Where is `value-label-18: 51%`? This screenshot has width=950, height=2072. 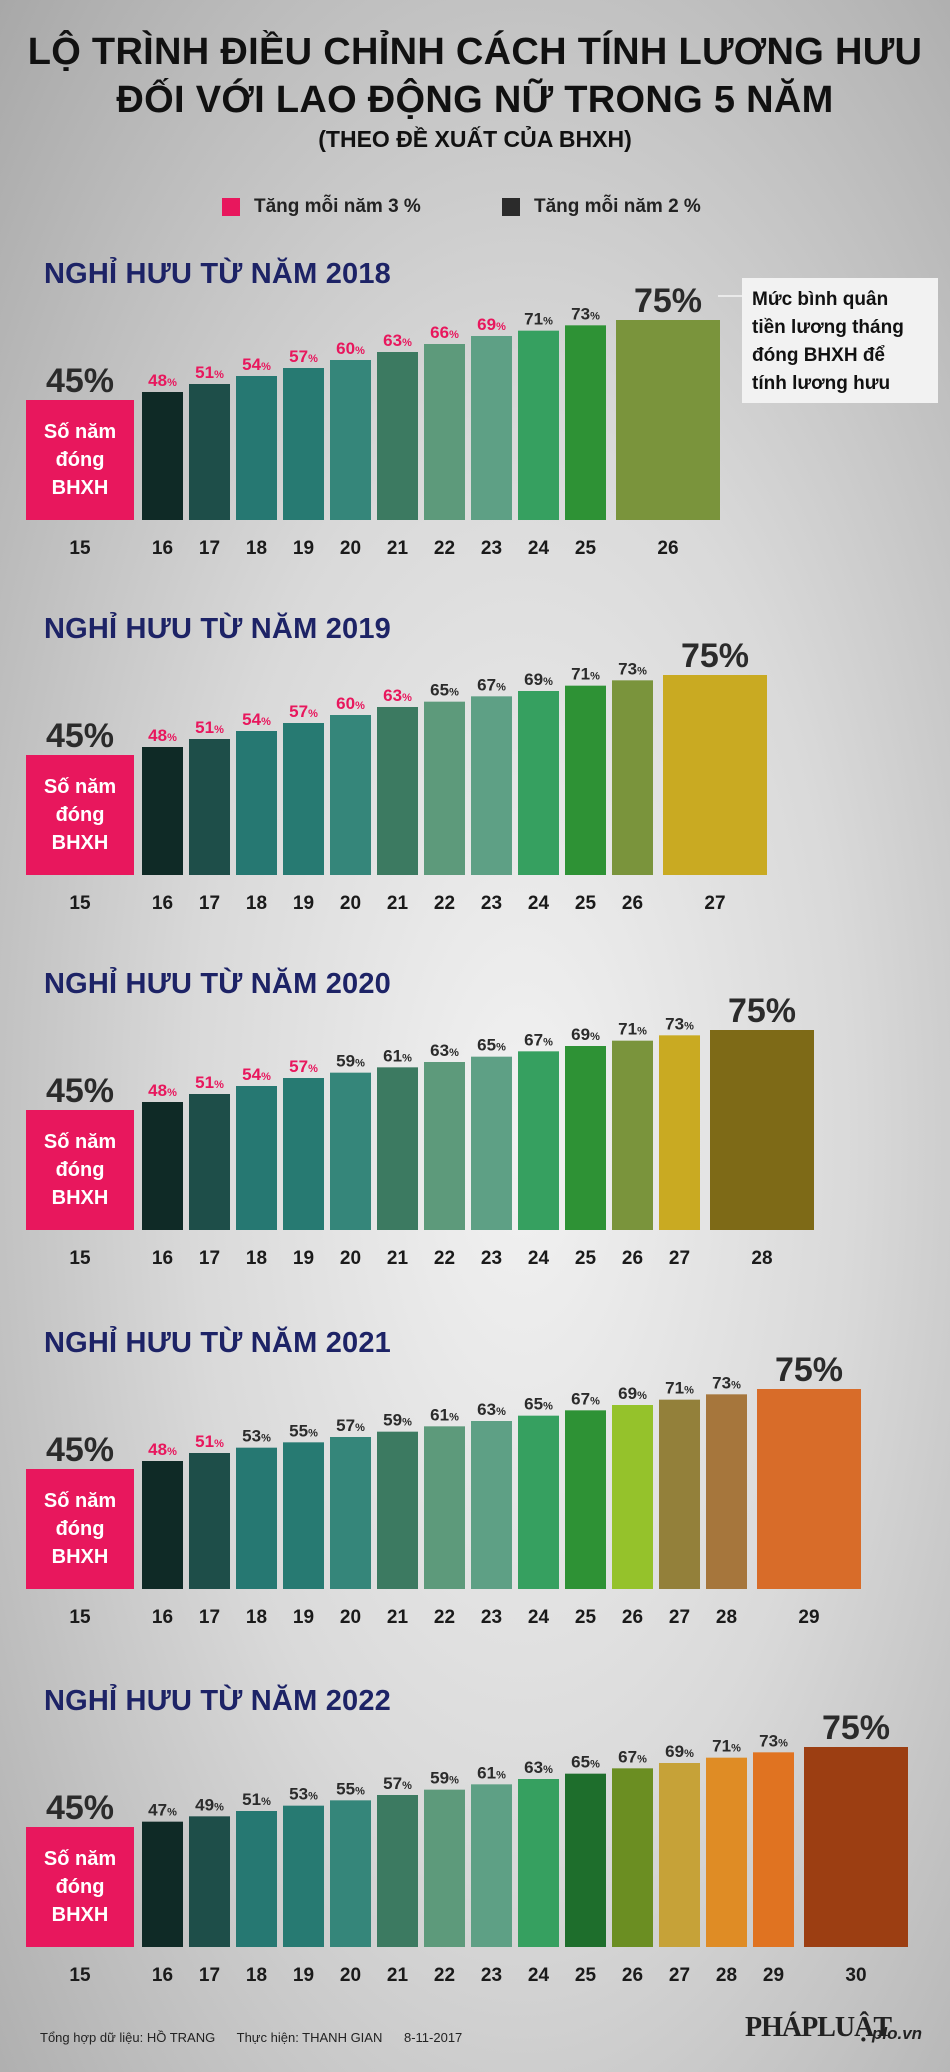
value-label-18: 51% is located at coordinates (256, 1799).